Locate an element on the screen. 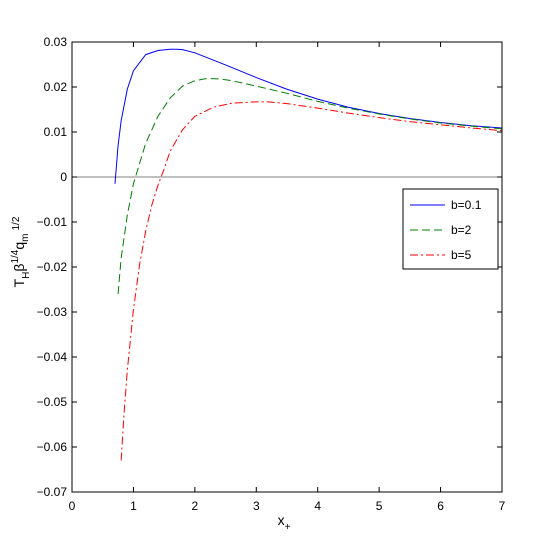 The image size is (554, 554). legend-label-b5: b=5 is located at coordinates (461, 255).